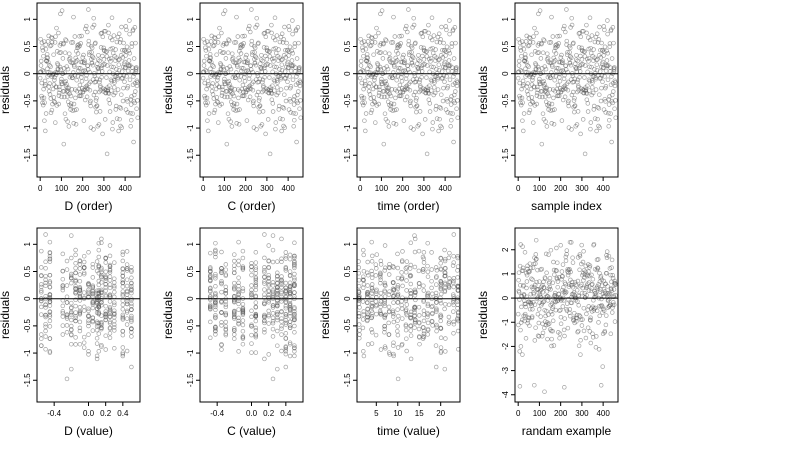  What do you see at coordinates (27, 73) in the screenshot?
I see `y-tick-label: 0` at bounding box center [27, 73].